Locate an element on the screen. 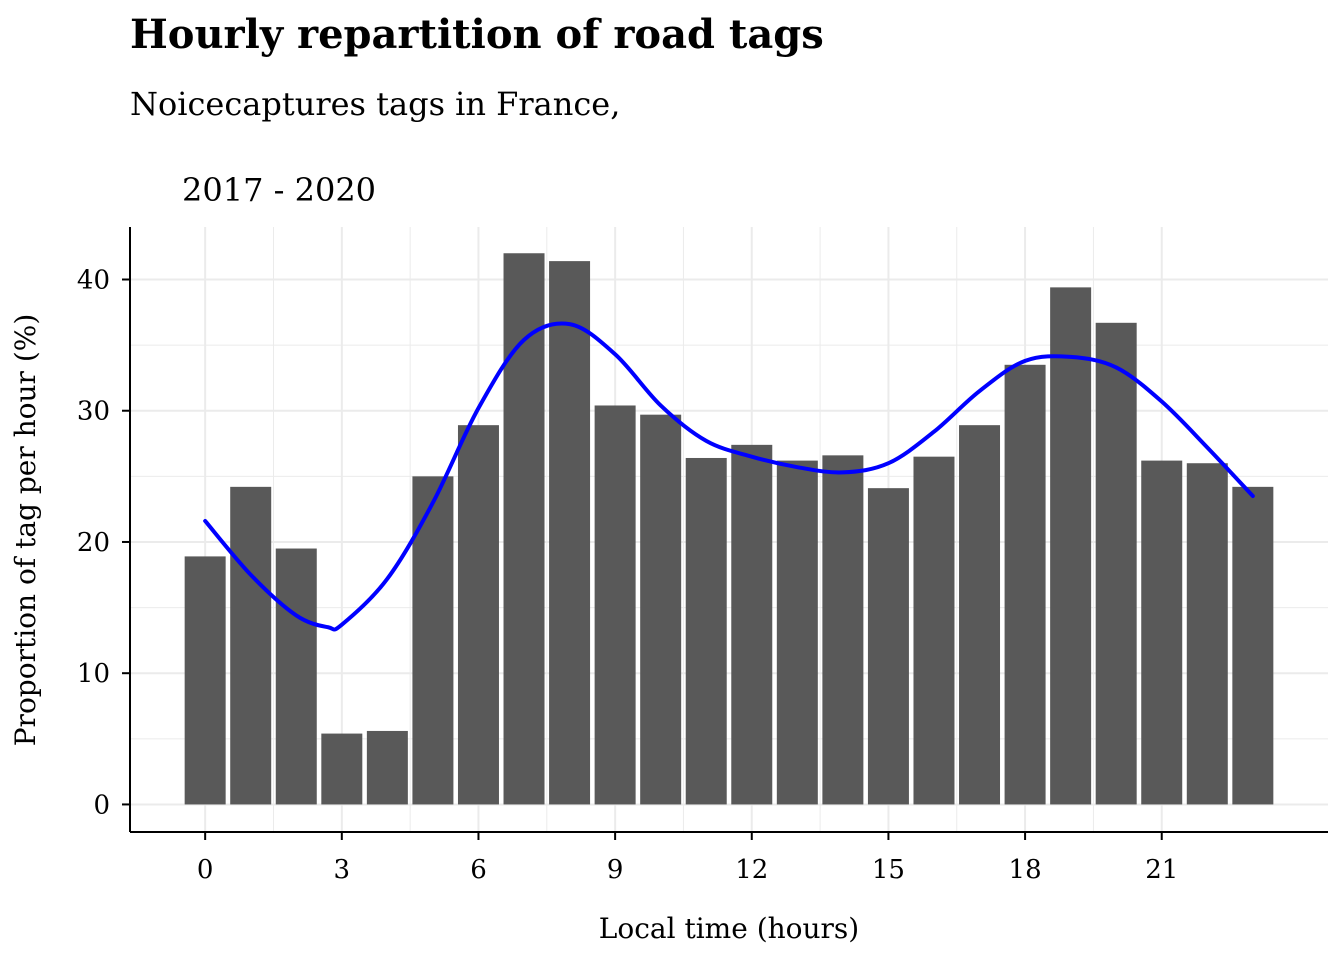  chart-title: Hourly repartition of road tags is located at coordinates (477, 34).